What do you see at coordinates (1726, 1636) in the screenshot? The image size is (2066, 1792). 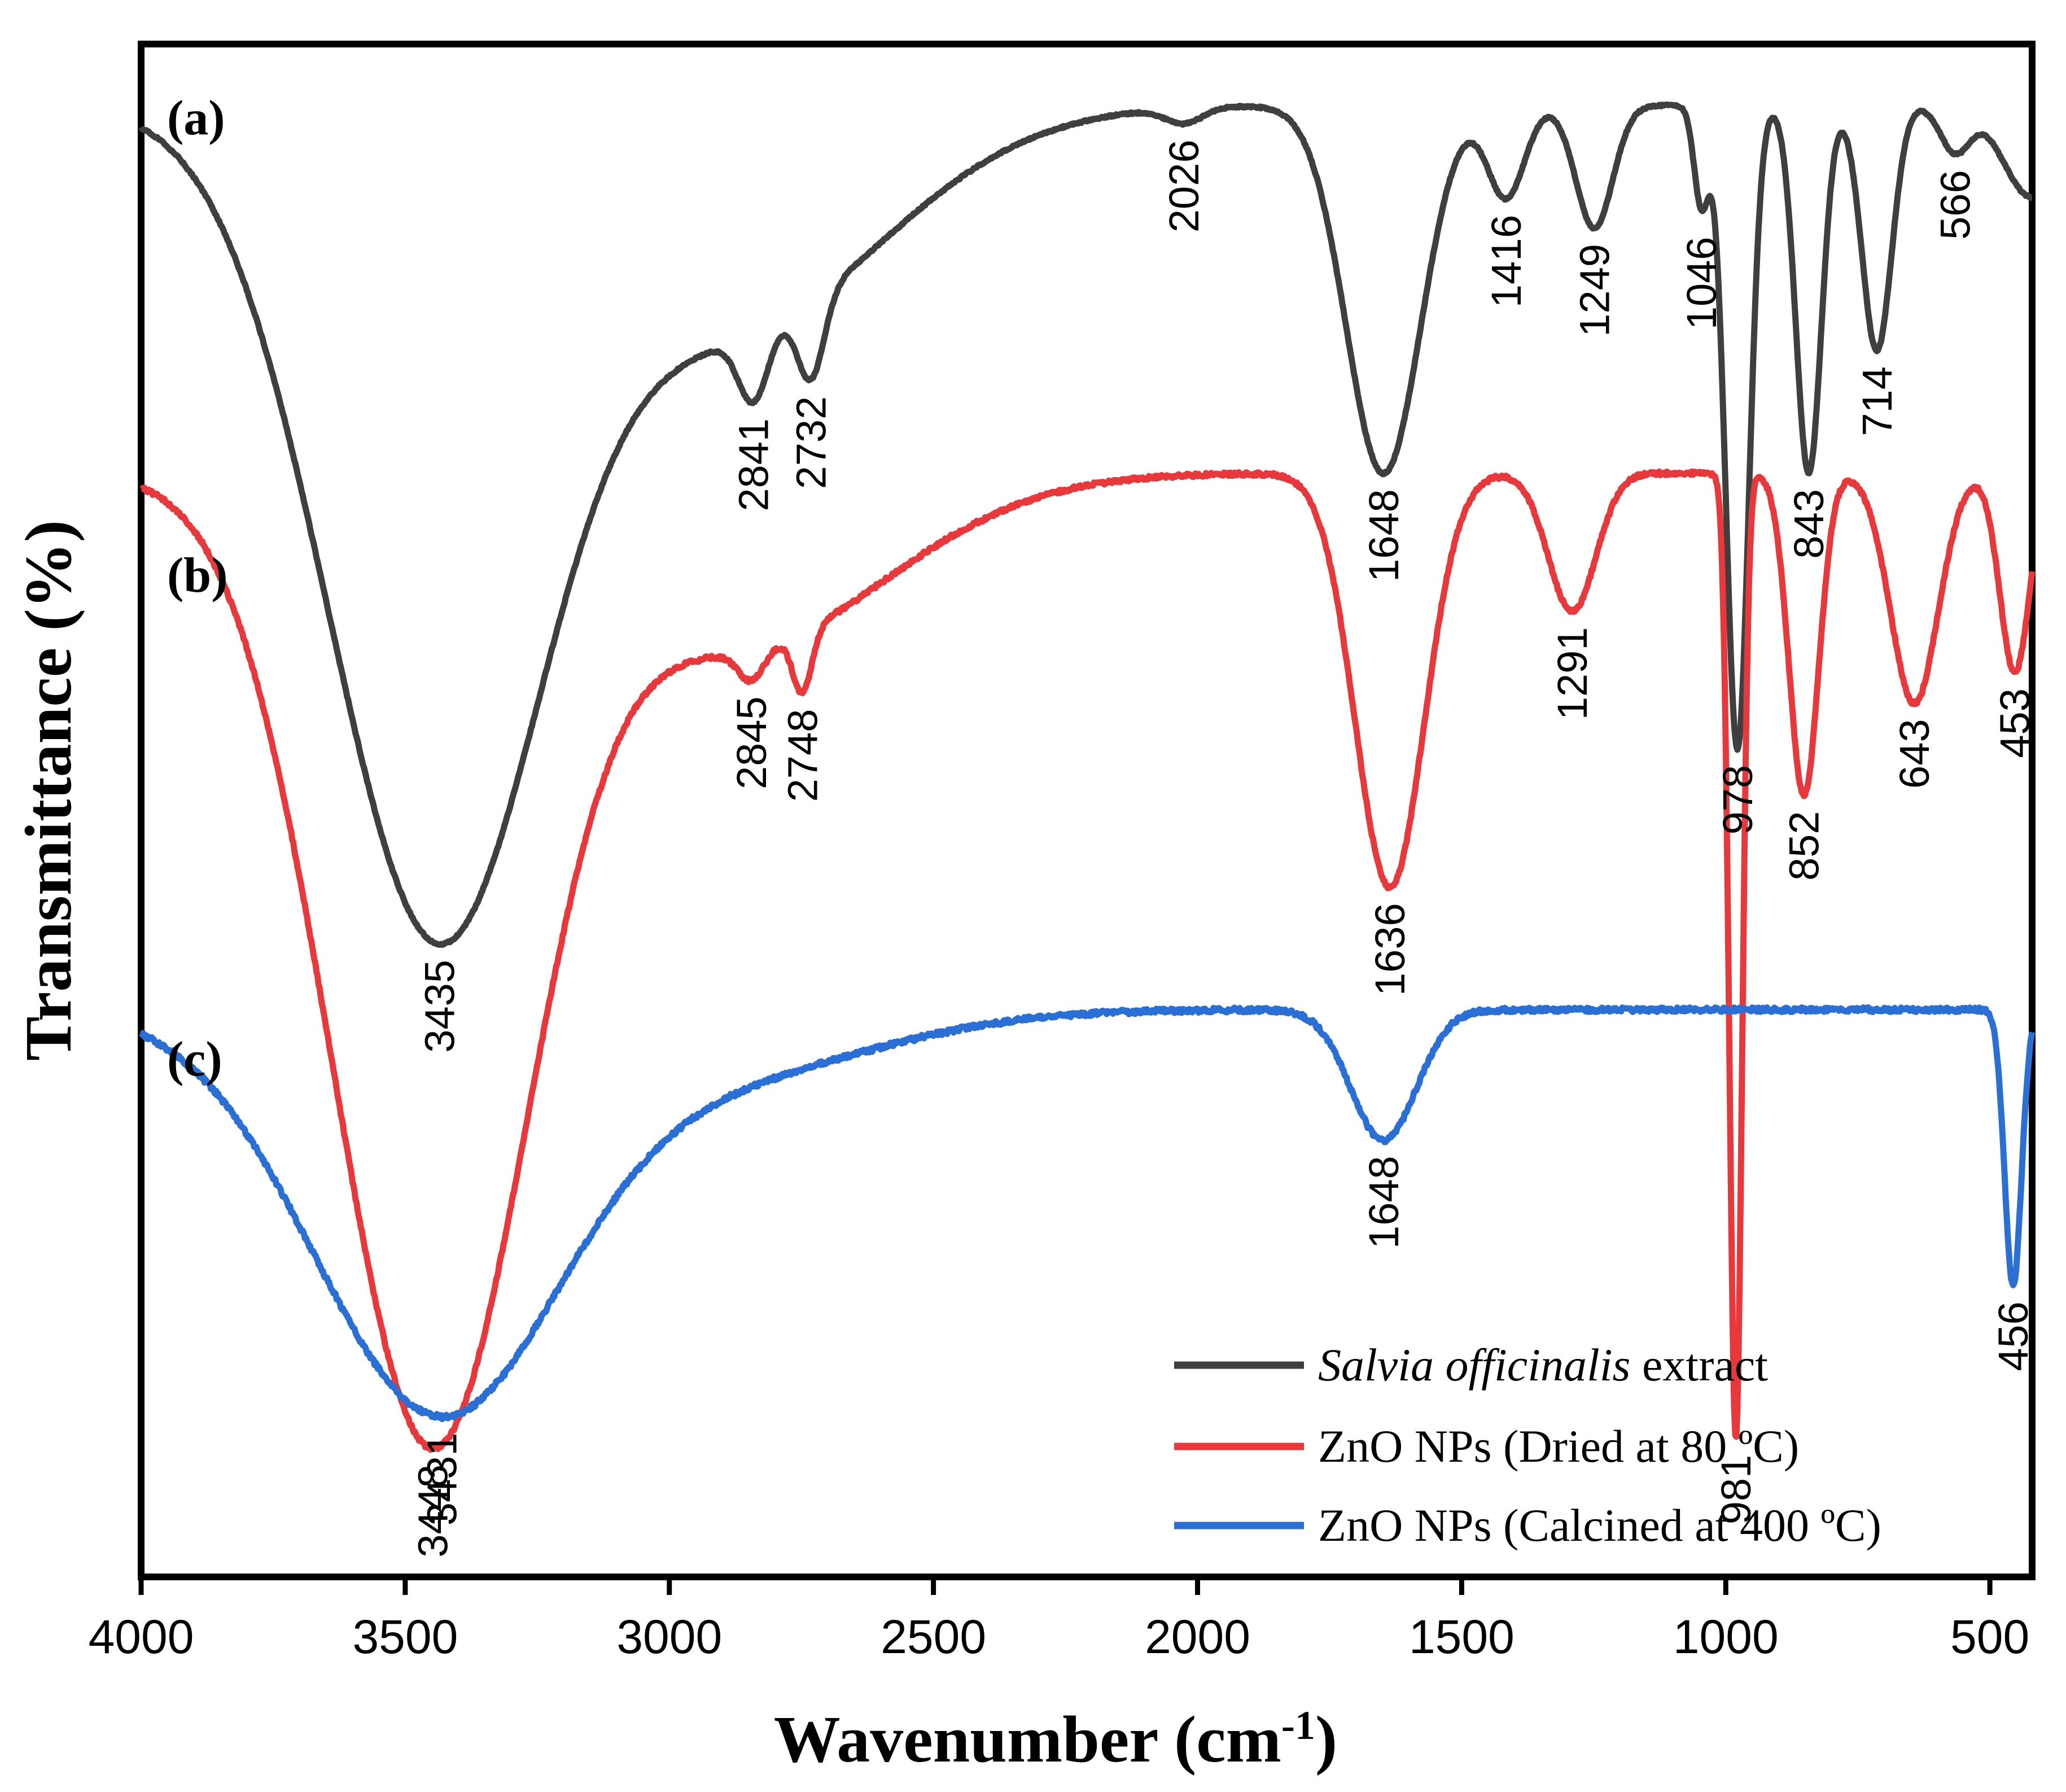 I see `x-tick-label-1000: 1000` at bounding box center [1726, 1636].